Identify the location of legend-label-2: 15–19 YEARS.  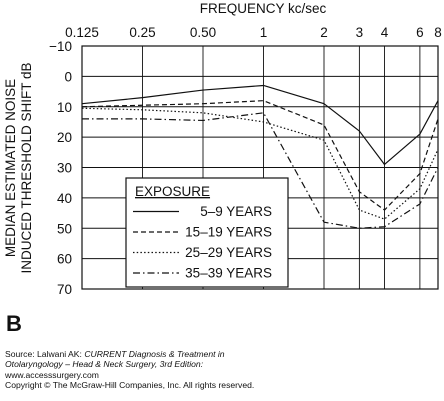
(228, 232).